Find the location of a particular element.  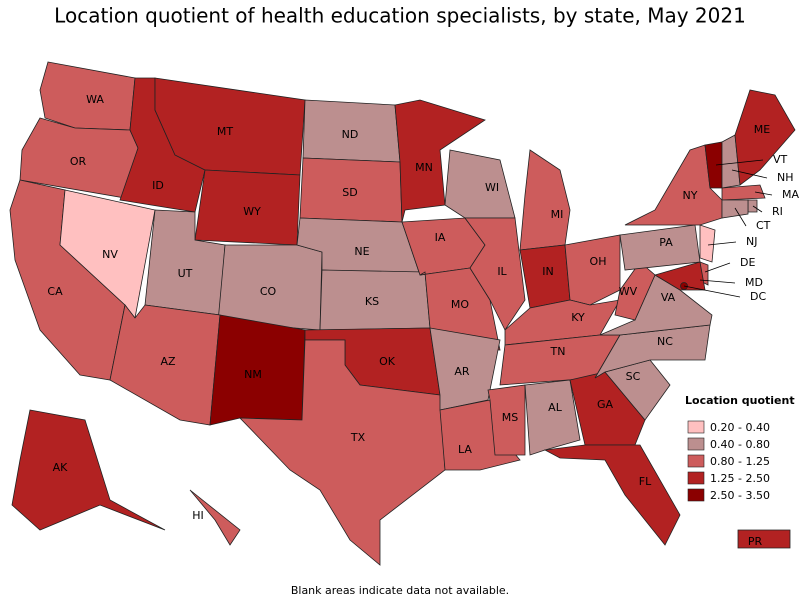

state-label: TX is located at coordinates (358, 437).